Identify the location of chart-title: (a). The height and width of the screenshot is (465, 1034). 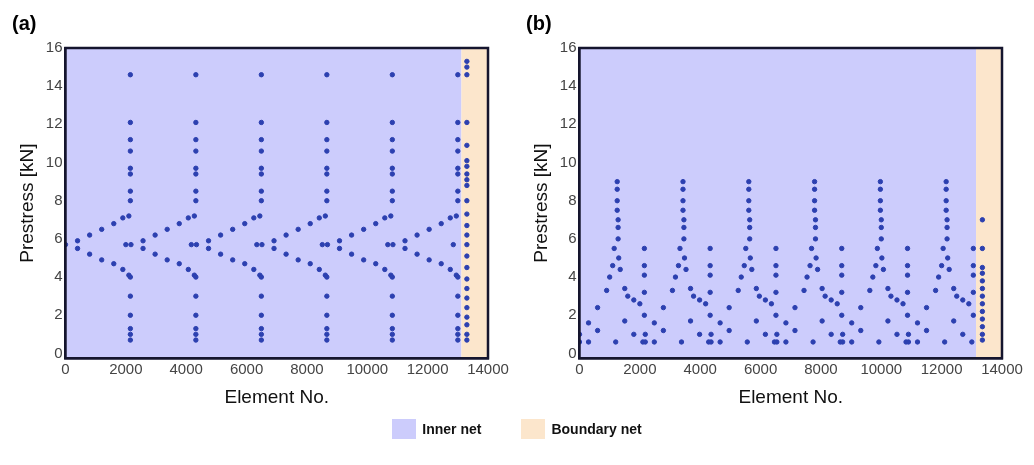
(24, 22).